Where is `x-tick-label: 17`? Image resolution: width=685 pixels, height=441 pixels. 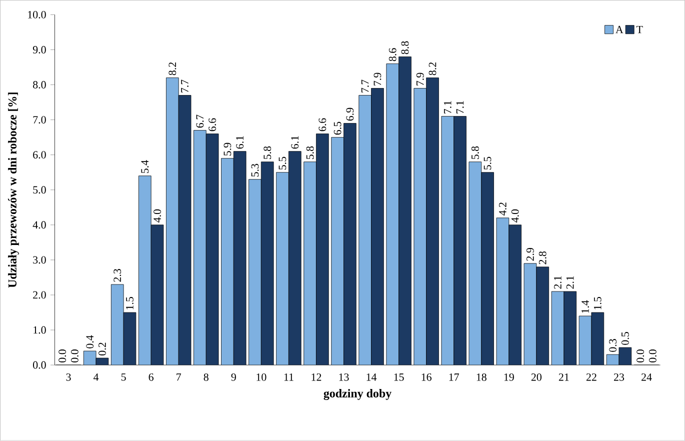 x-tick-label: 17 is located at coordinates (454, 377).